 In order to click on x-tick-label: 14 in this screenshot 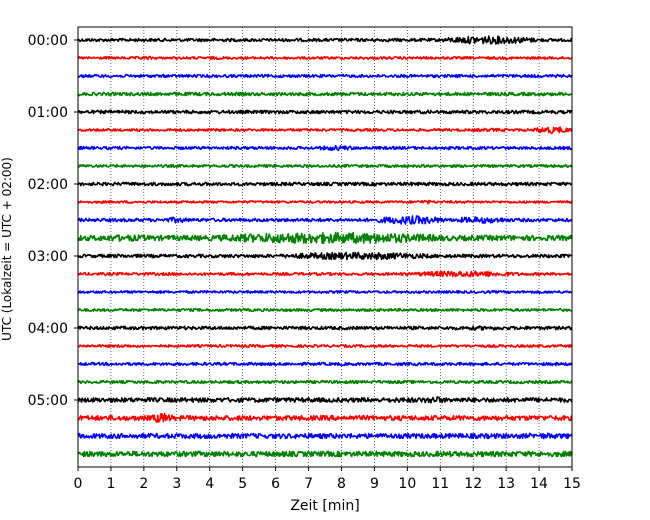, I will do `click(539, 484)`.